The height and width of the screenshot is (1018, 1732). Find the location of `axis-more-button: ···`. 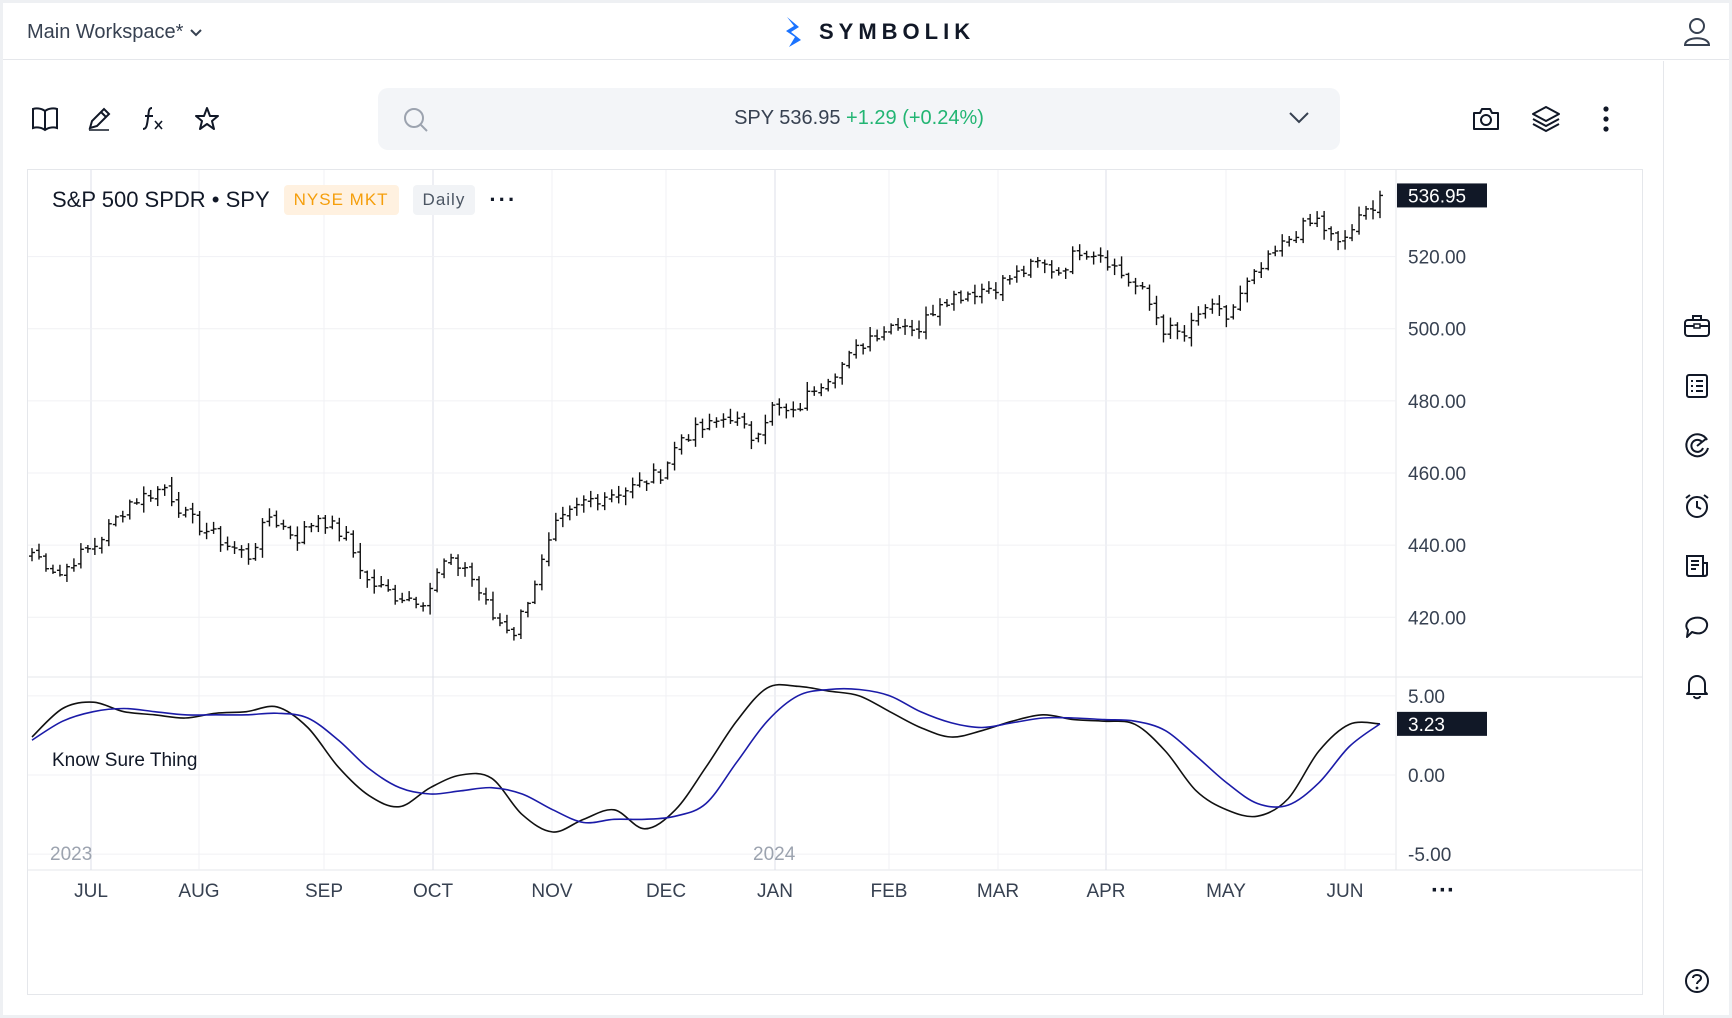

axis-more-button: ··· is located at coordinates (1443, 890).